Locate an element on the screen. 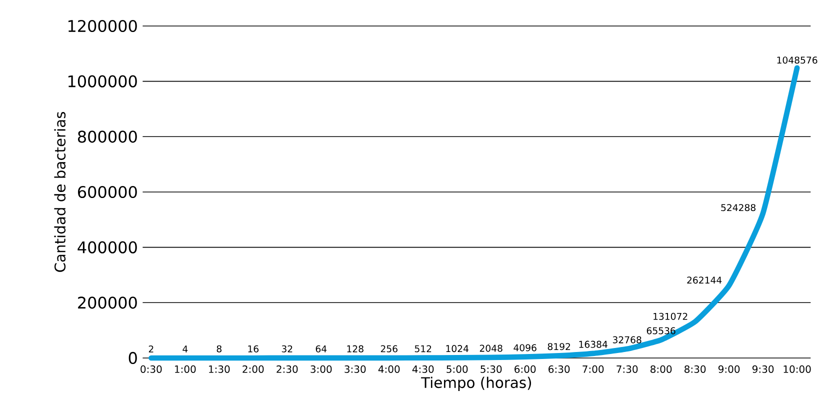 The height and width of the screenshot is (410, 824). y-tick-label: 800000 is located at coordinates (107, 136).